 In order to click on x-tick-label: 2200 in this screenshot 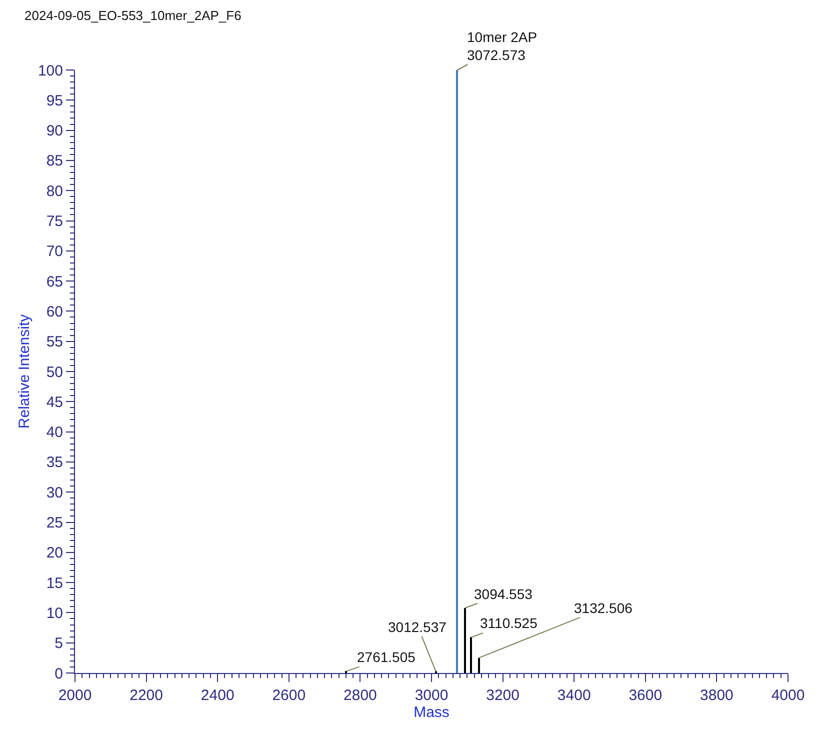, I will do `click(146, 695)`.